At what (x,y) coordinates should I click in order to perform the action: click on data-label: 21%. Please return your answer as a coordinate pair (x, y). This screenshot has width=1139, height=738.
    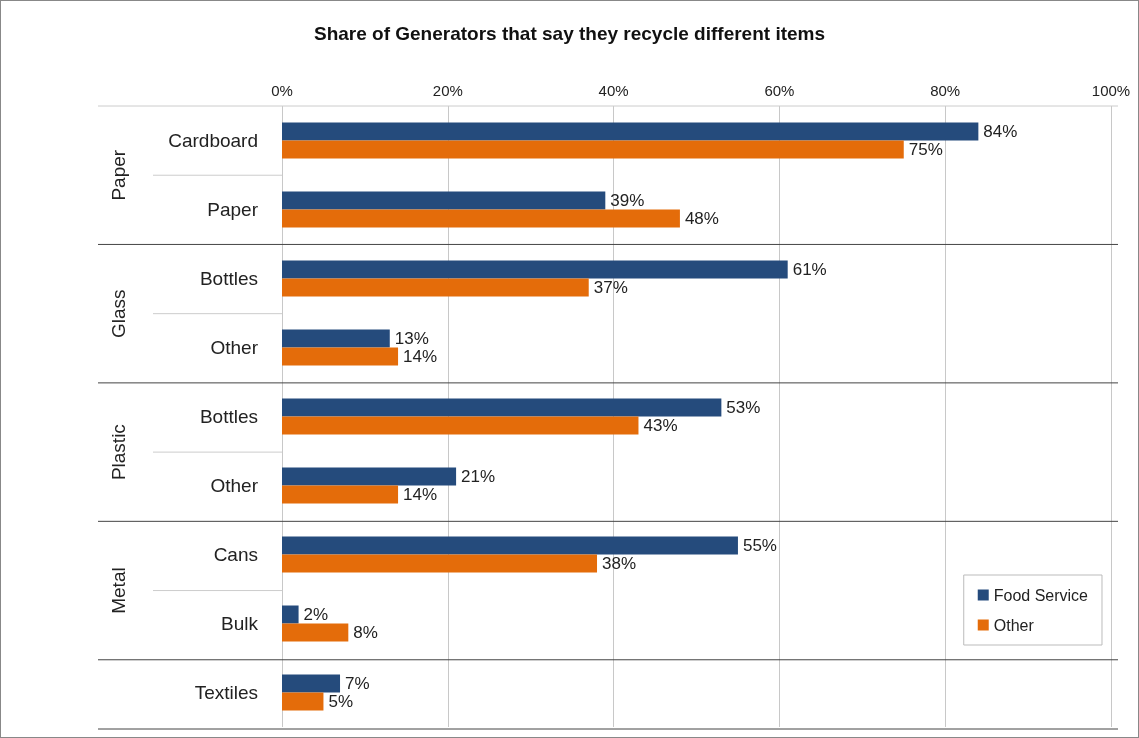
    Looking at the image, I should click on (478, 476).